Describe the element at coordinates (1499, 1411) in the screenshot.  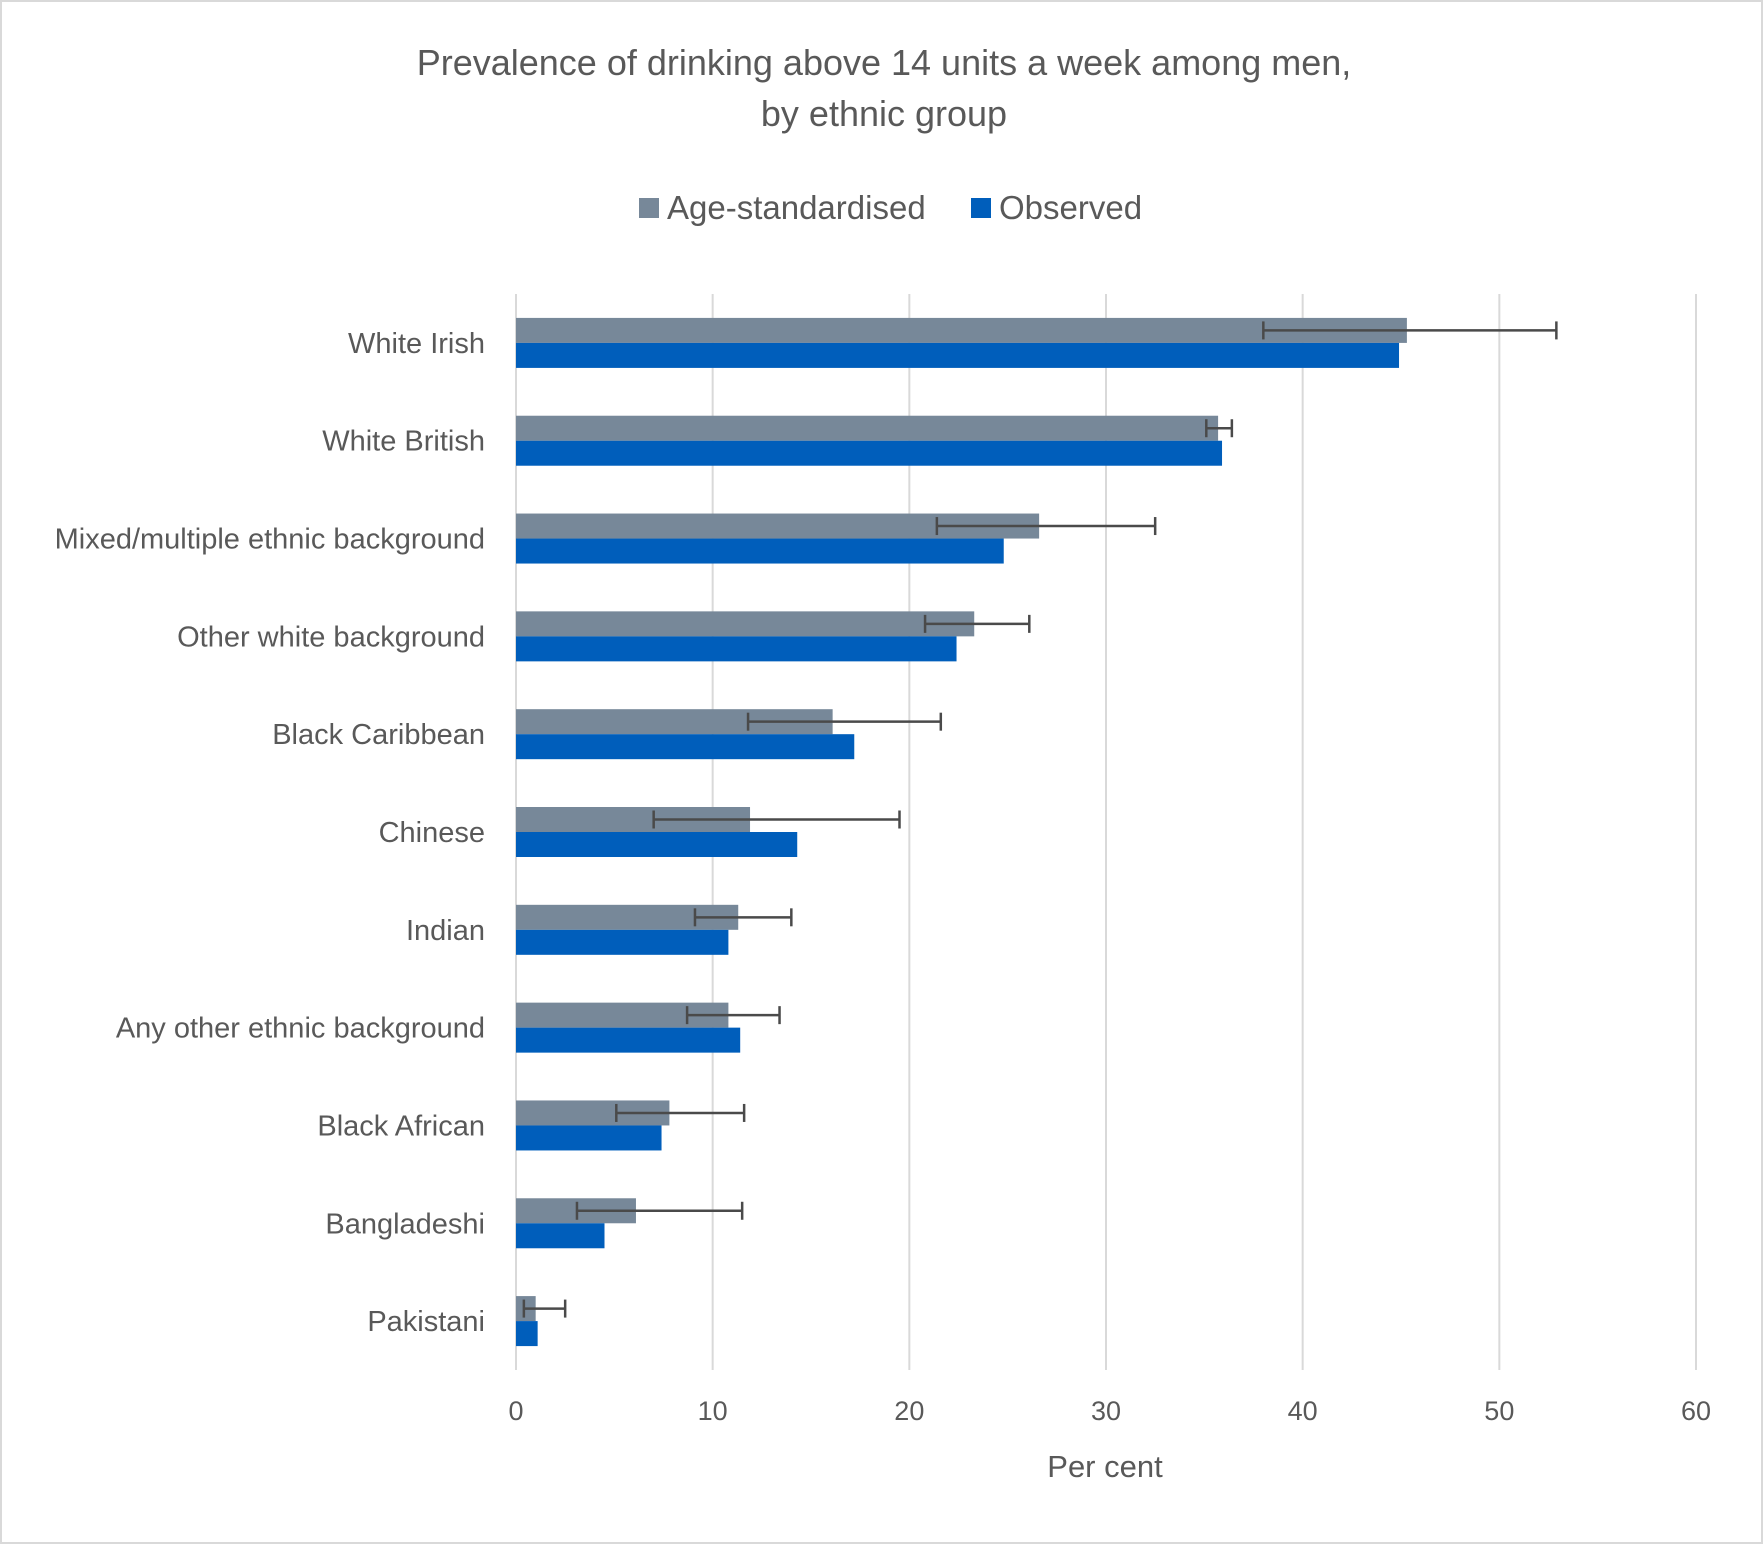
I see `x-tick-label: 50` at that location.